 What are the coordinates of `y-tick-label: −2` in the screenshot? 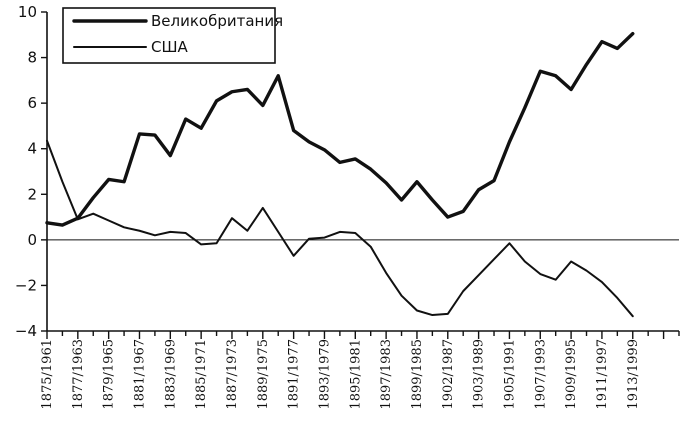 It's located at (26, 285).